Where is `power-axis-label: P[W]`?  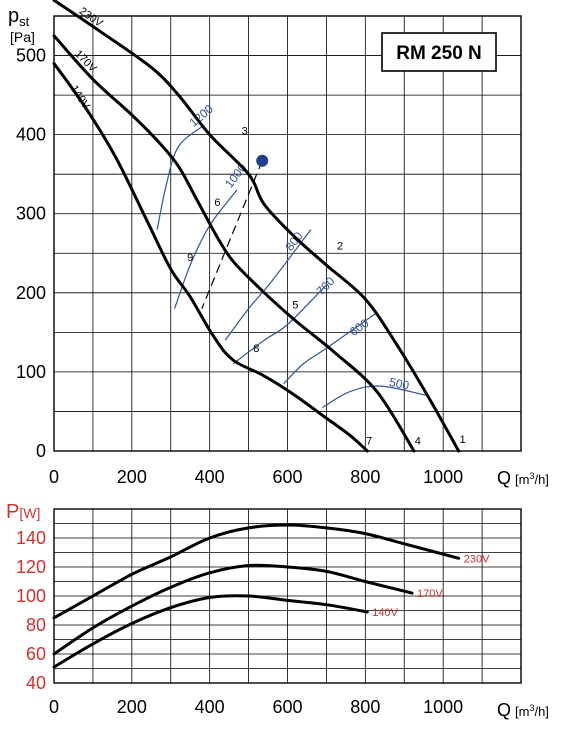
power-axis-label: P[W] is located at coordinates (23, 512).